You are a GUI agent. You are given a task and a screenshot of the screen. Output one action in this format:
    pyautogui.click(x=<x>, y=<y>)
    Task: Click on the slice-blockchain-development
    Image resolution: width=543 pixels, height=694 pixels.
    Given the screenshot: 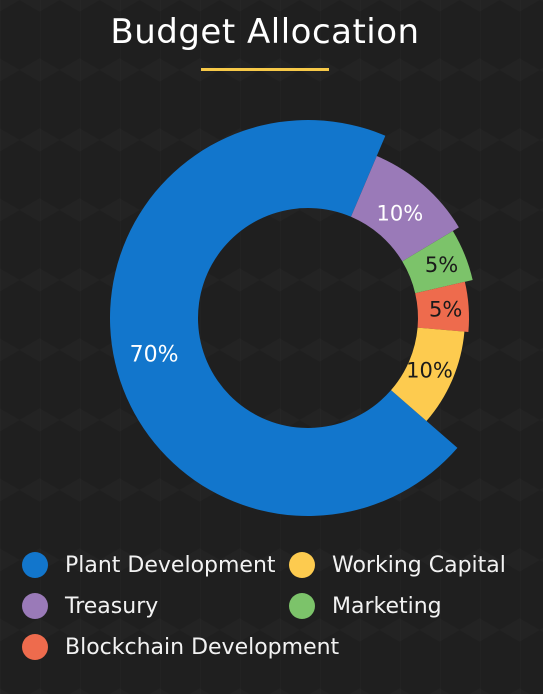 What is the action you would take?
    pyautogui.click(x=442, y=307)
    